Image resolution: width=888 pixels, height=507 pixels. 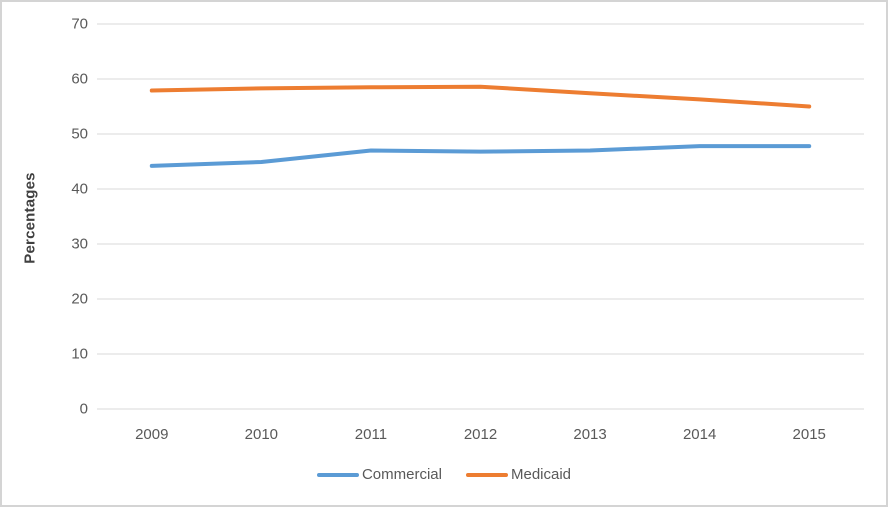 I want to click on y-tick-label: 20, so click(x=79, y=299).